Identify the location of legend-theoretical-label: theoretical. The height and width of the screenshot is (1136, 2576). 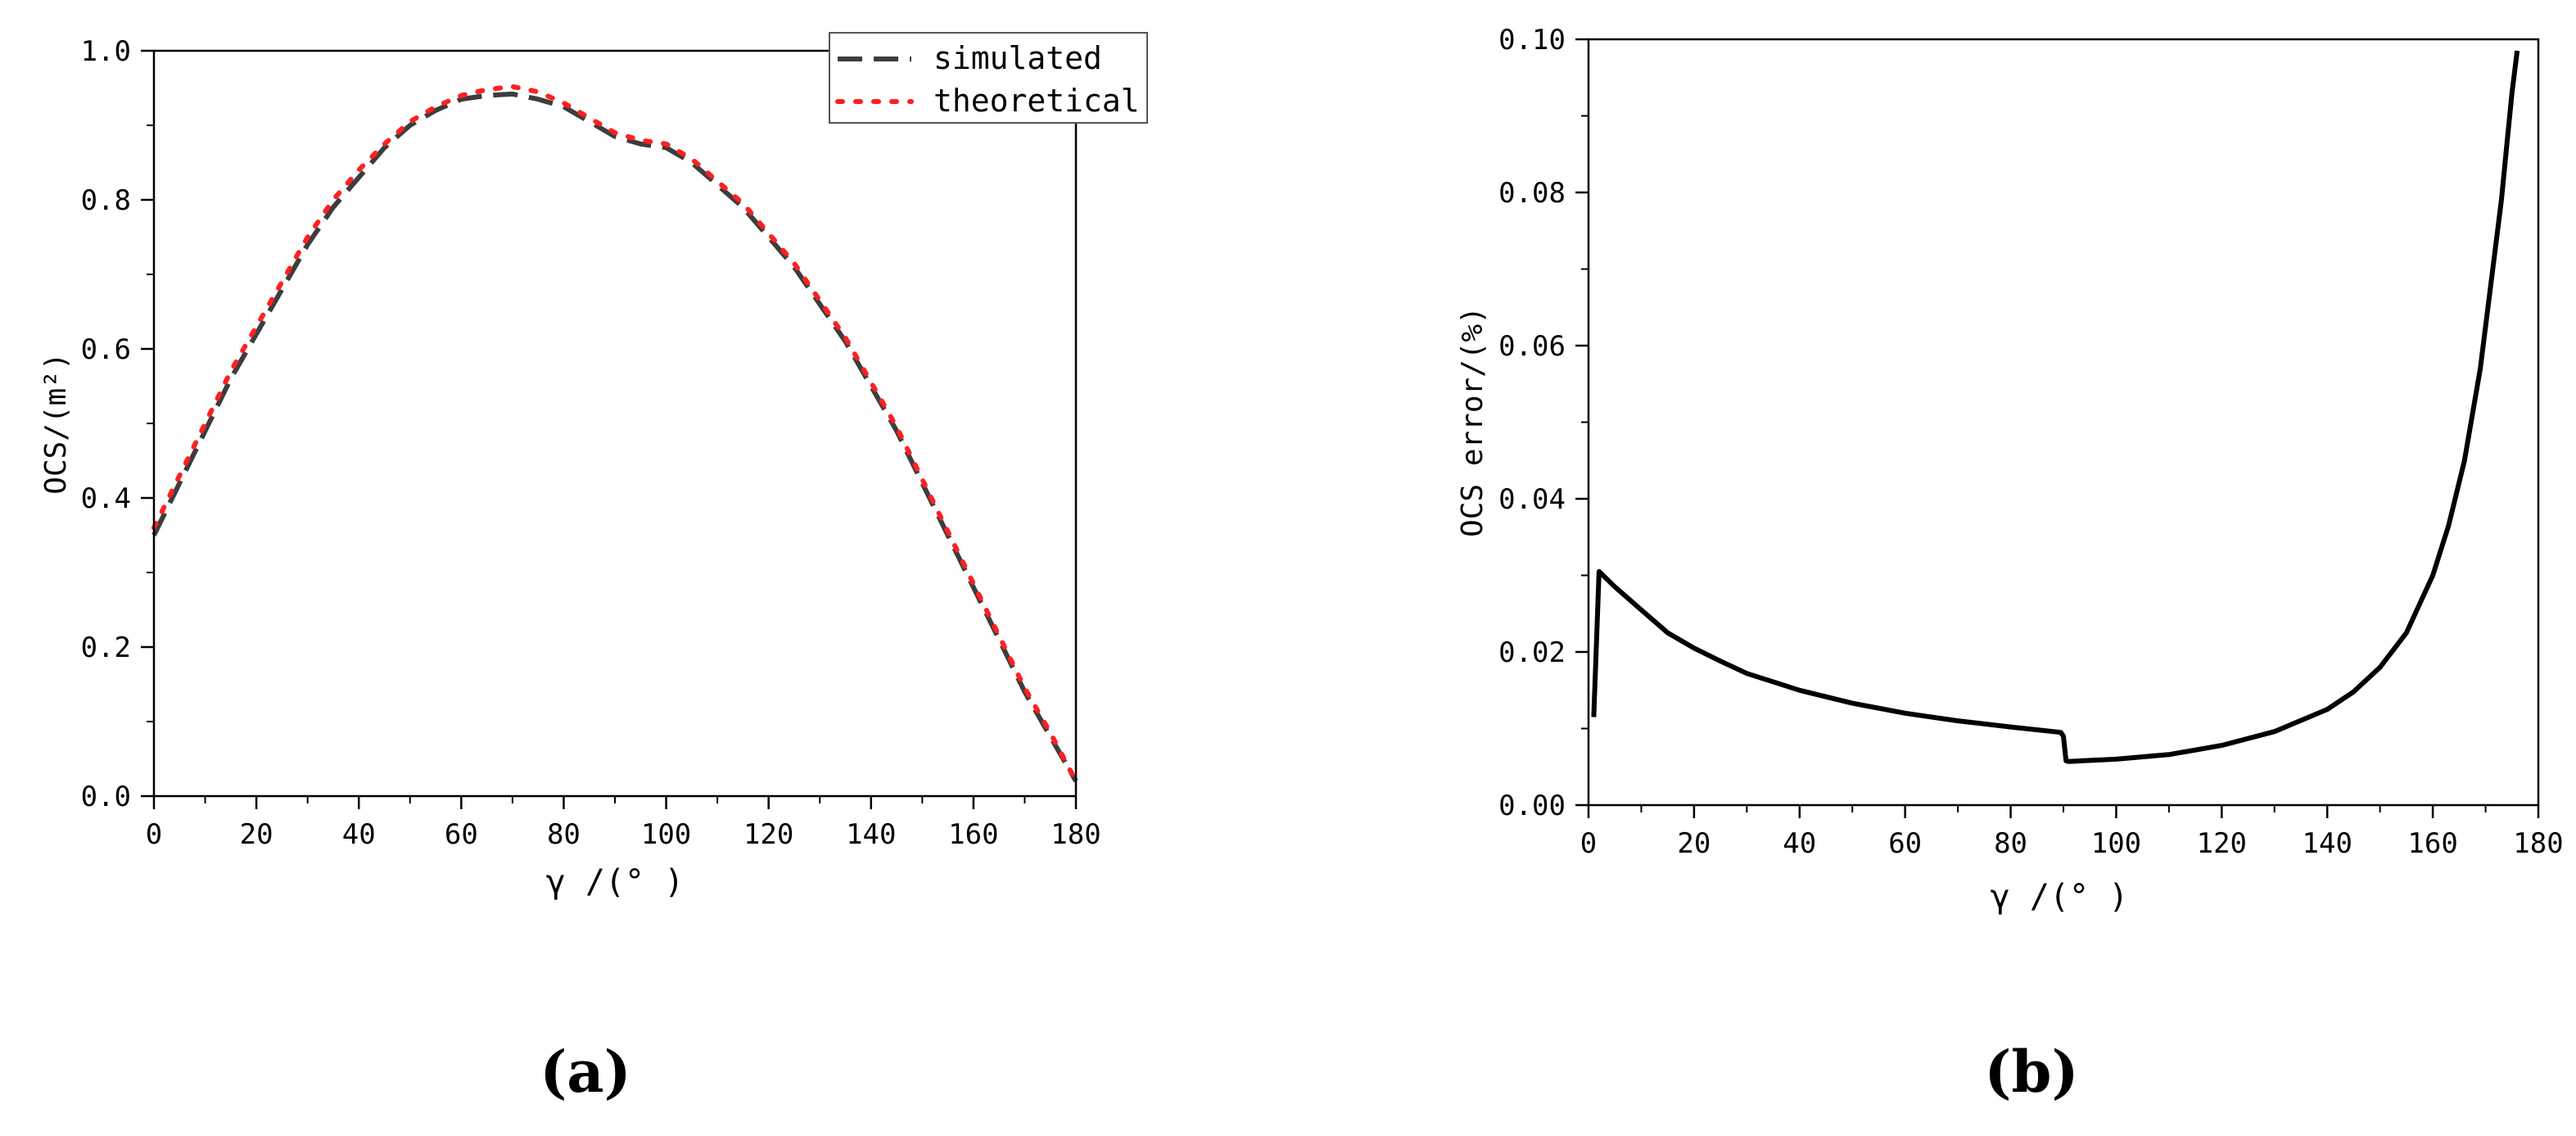
(1036, 101).